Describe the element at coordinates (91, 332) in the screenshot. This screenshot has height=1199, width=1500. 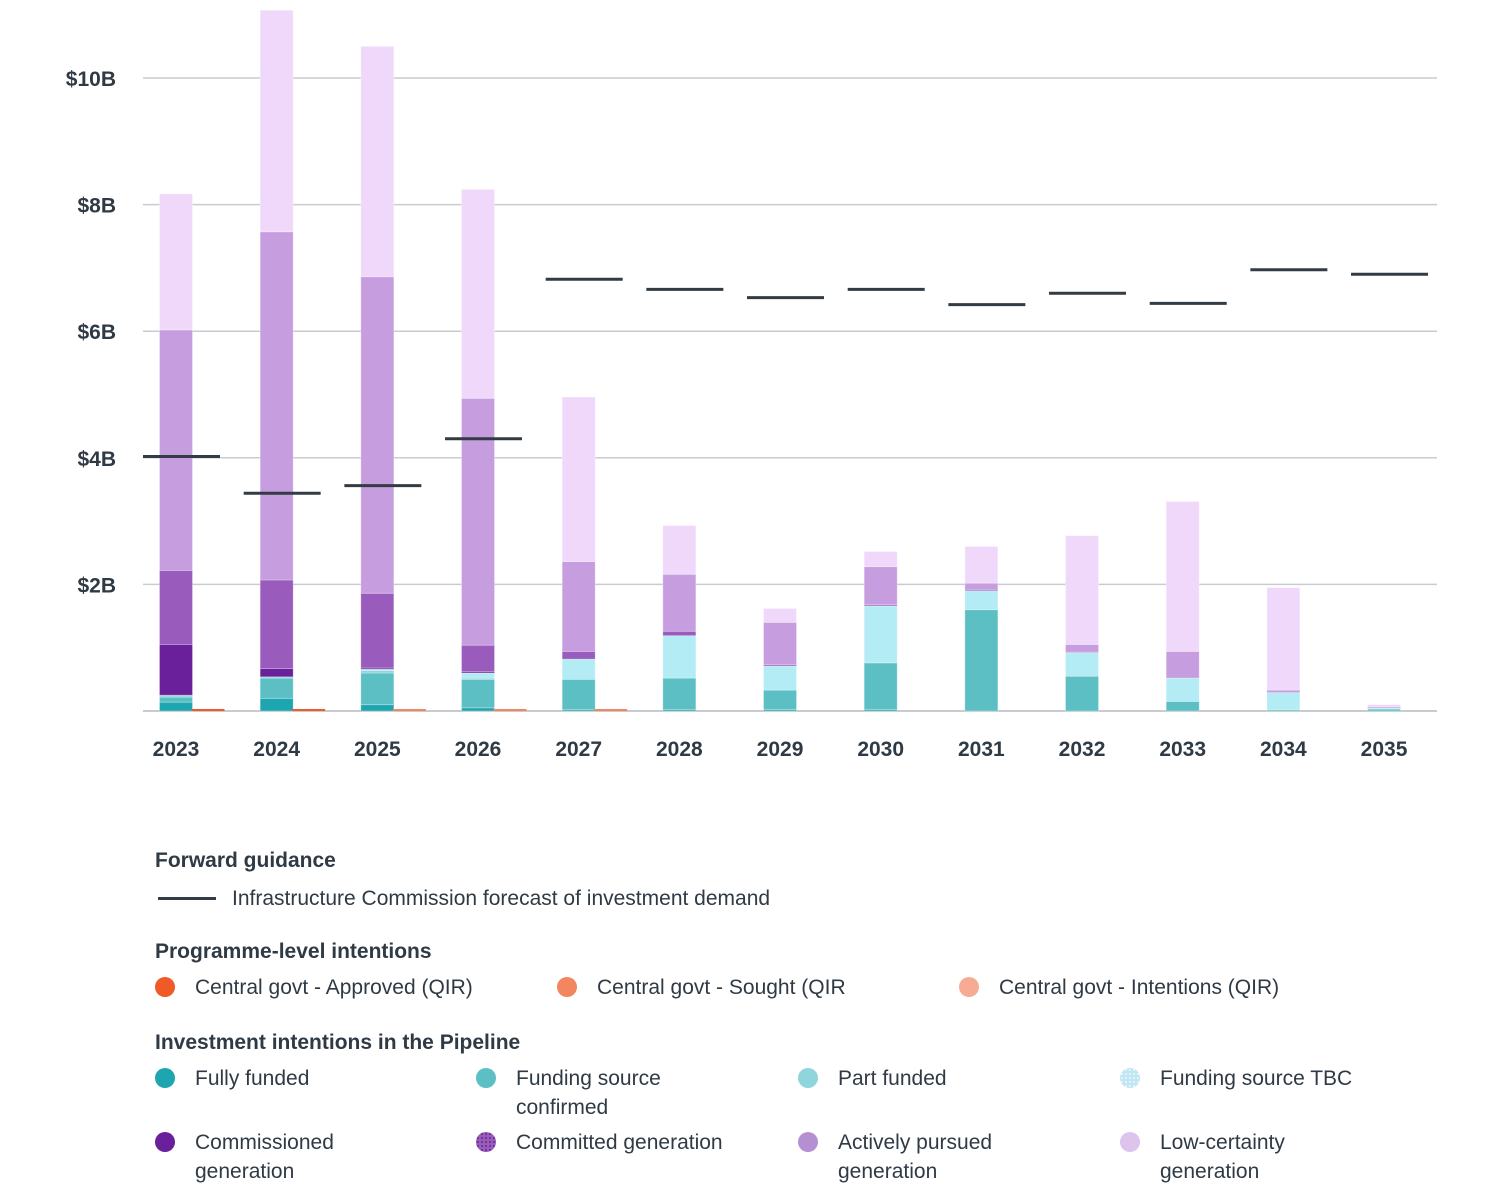
I see `y-axis-ticks: $2B $4B $6B $8B $10B` at that location.